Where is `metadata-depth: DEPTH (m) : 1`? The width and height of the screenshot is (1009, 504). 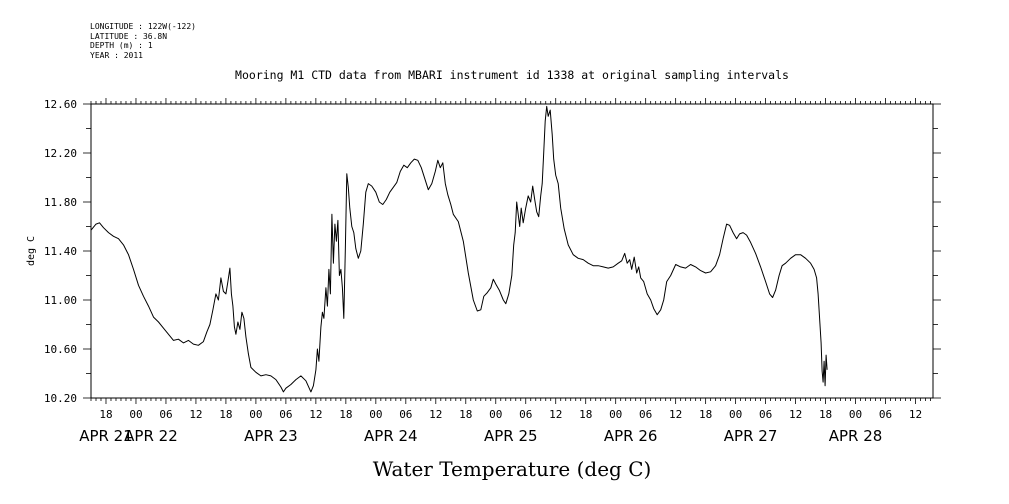 metadata-depth: DEPTH (m) : 1 is located at coordinates (121, 45).